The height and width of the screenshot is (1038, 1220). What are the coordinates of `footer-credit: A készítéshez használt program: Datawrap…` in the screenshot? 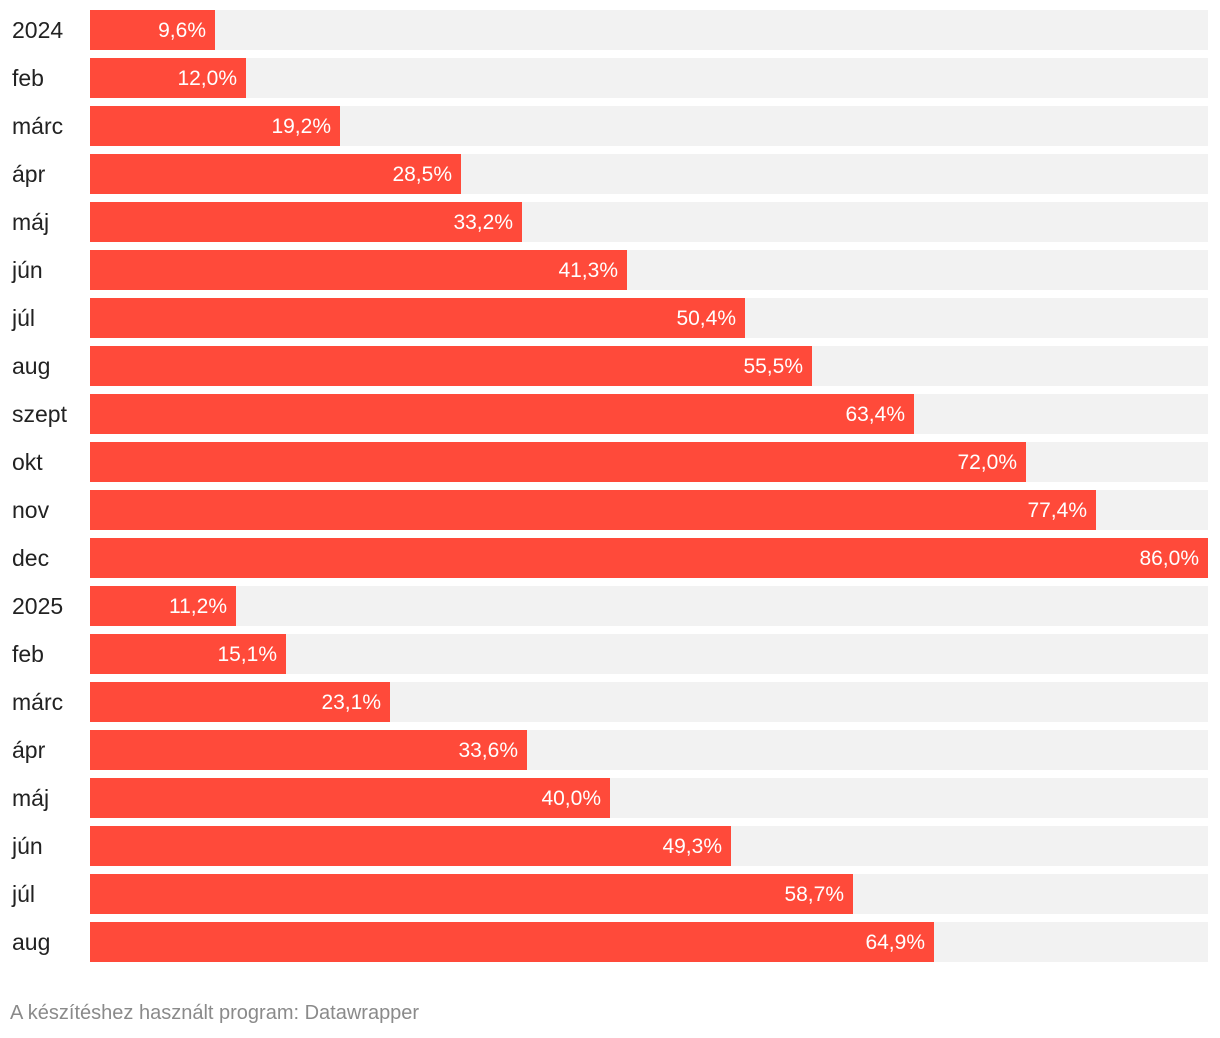 It's located at (215, 1013).